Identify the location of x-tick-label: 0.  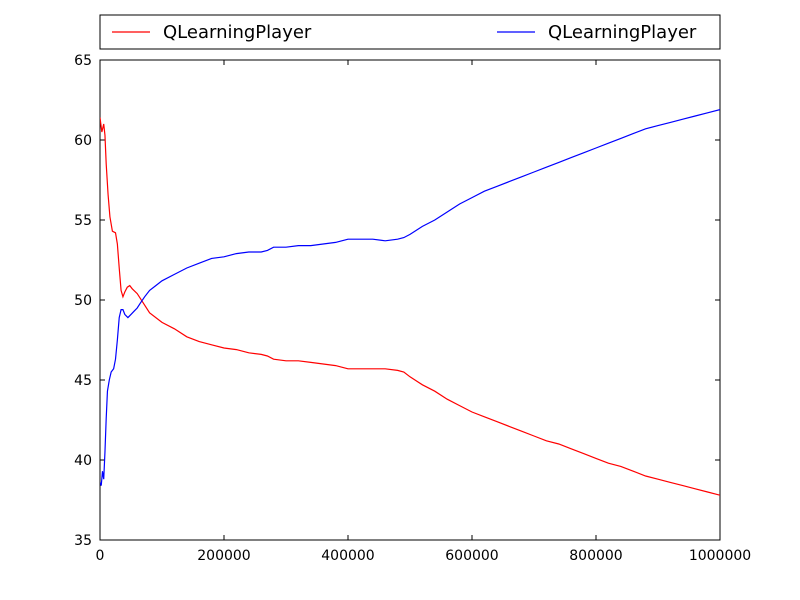
(100, 556).